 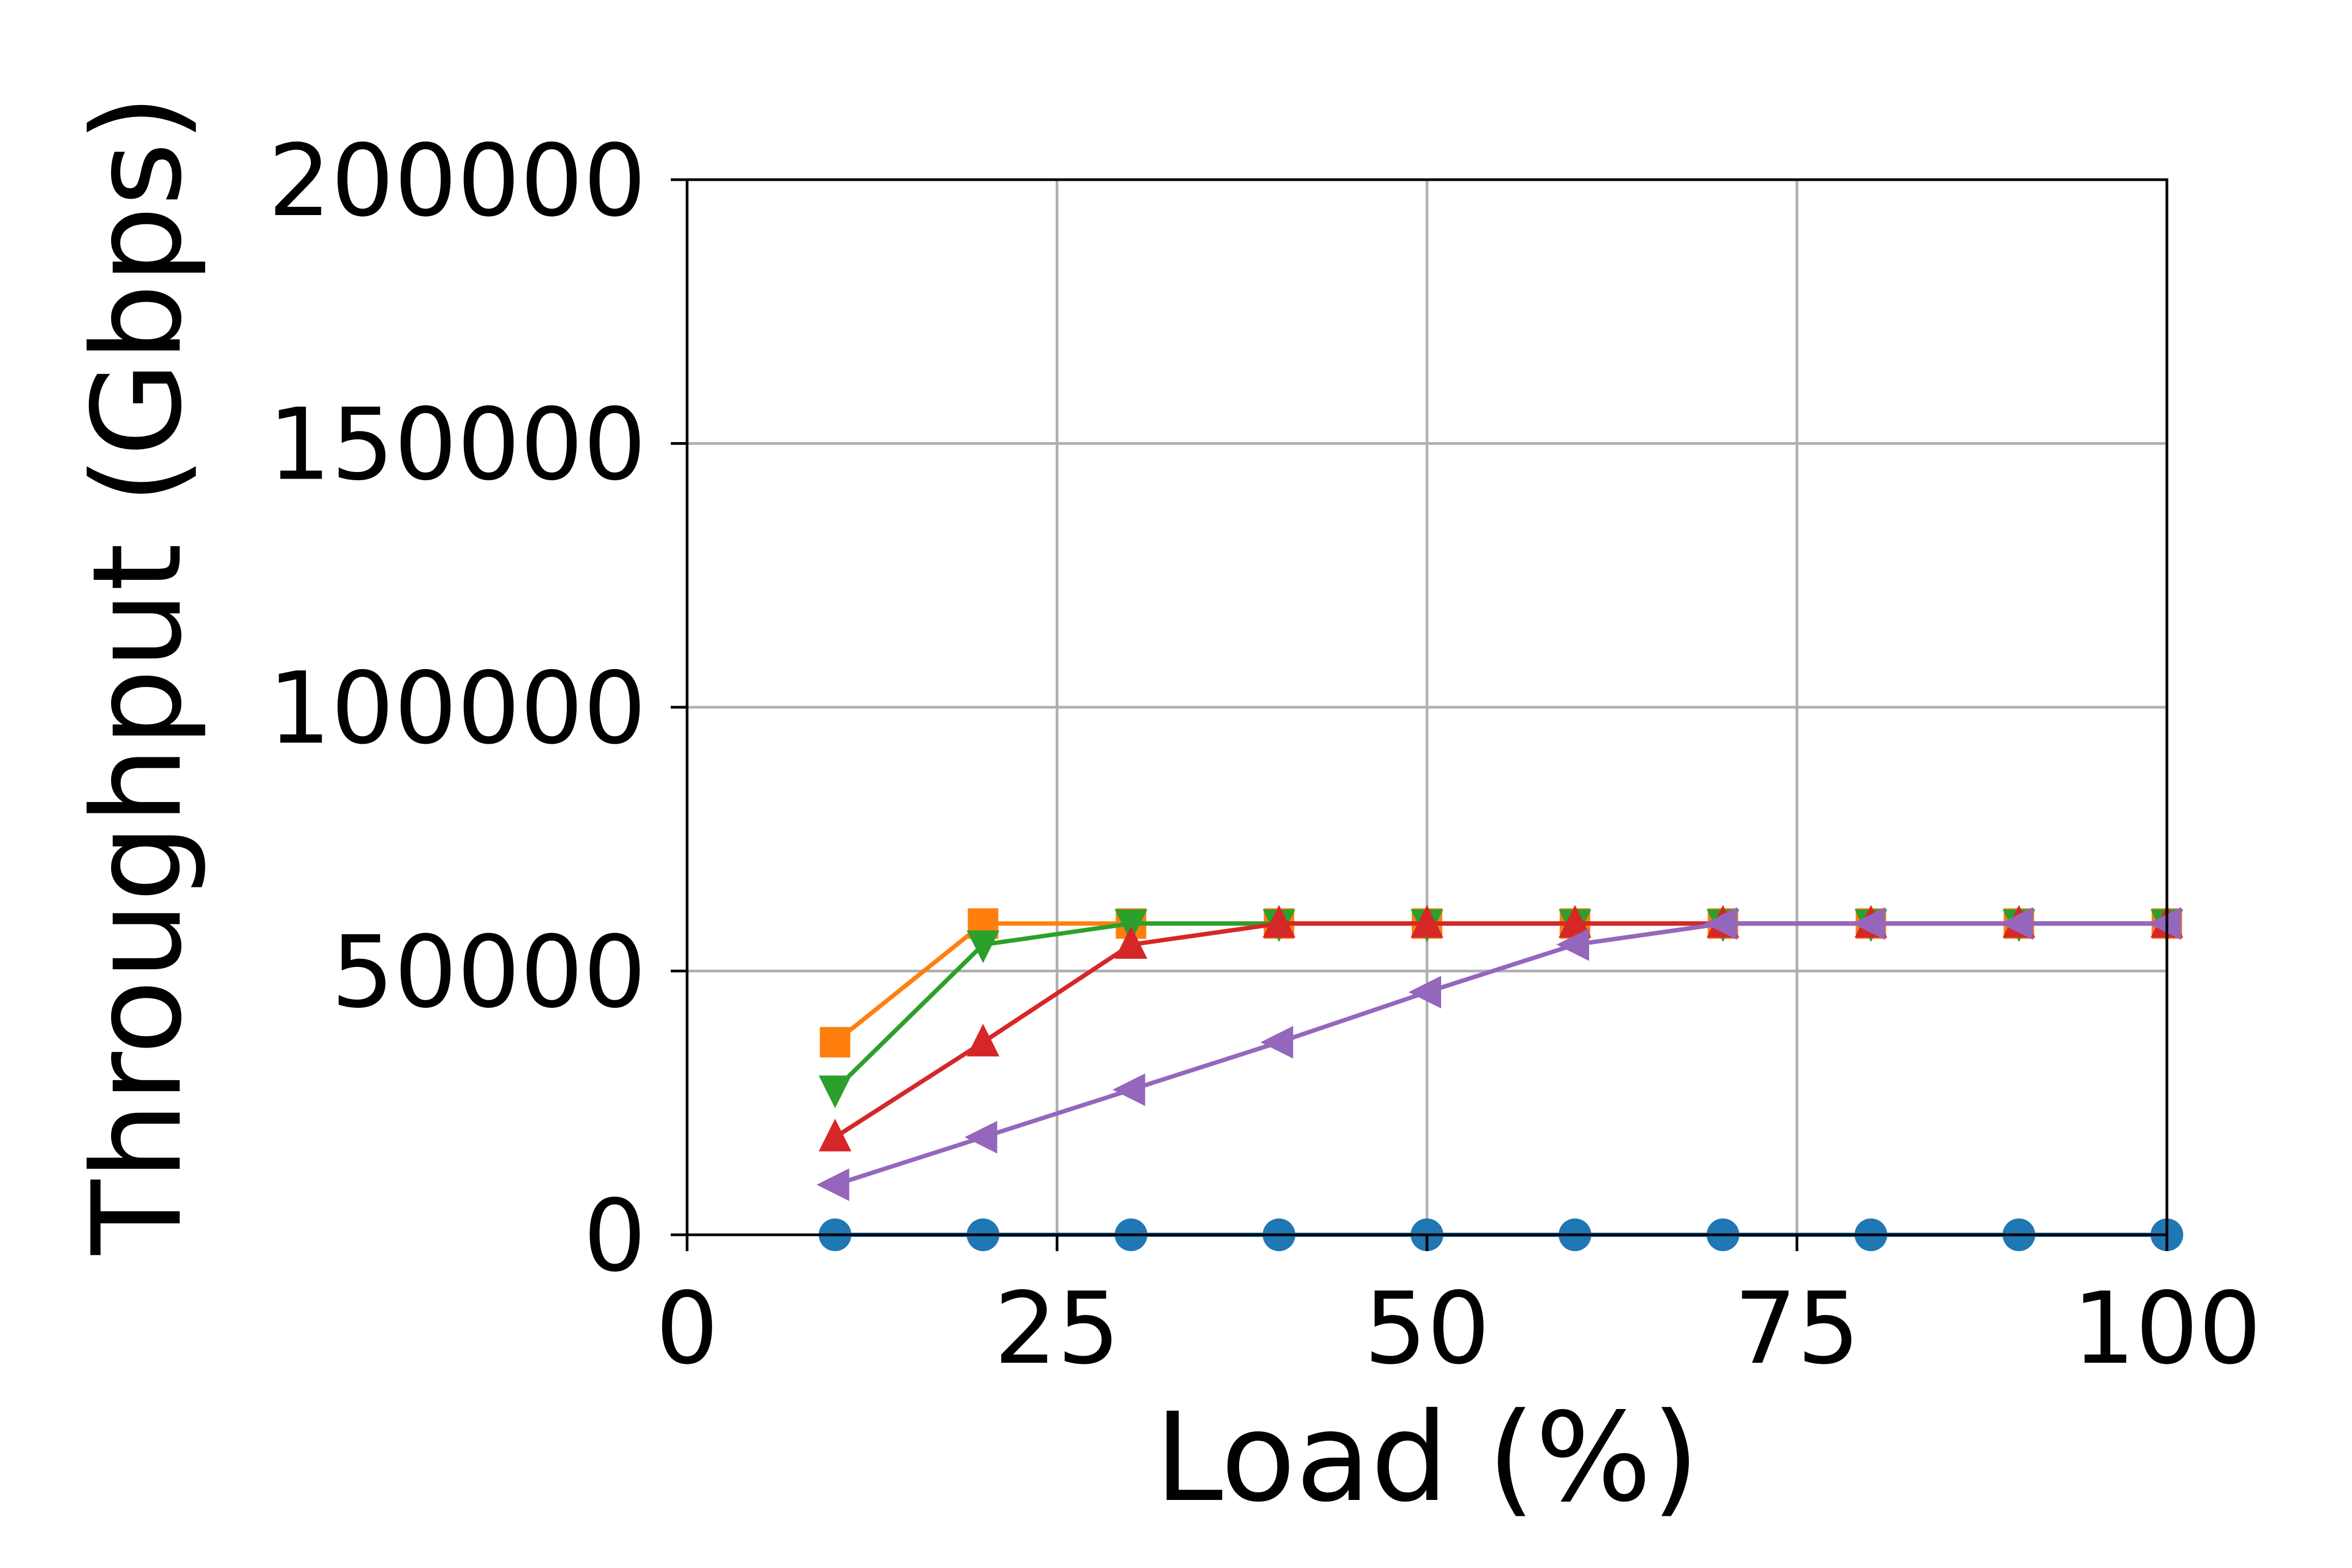 What do you see at coordinates (1427, 1328) in the screenshot?
I see `x-tick-label: 50` at bounding box center [1427, 1328].